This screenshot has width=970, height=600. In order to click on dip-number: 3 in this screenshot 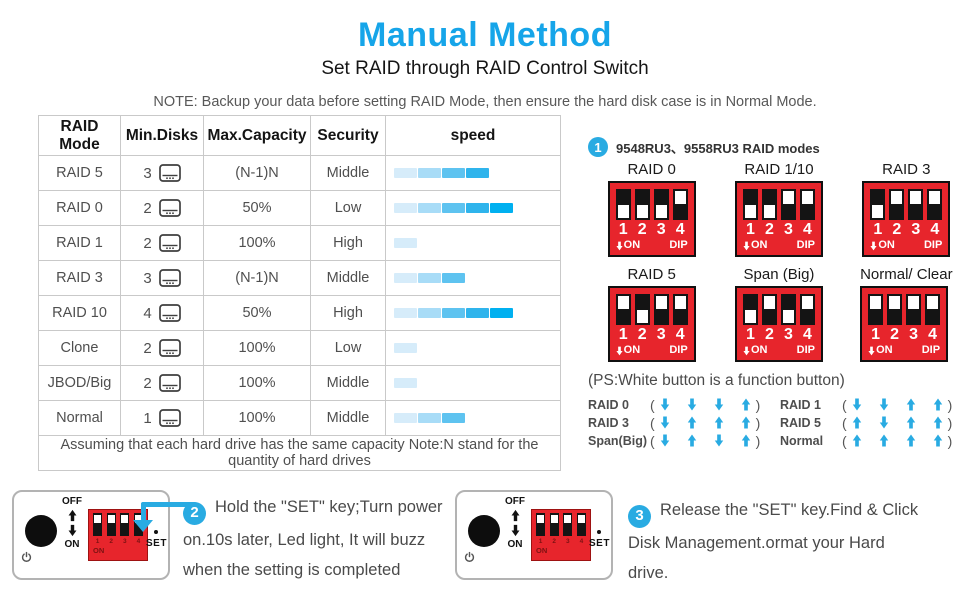, I will do `click(125, 541)`.